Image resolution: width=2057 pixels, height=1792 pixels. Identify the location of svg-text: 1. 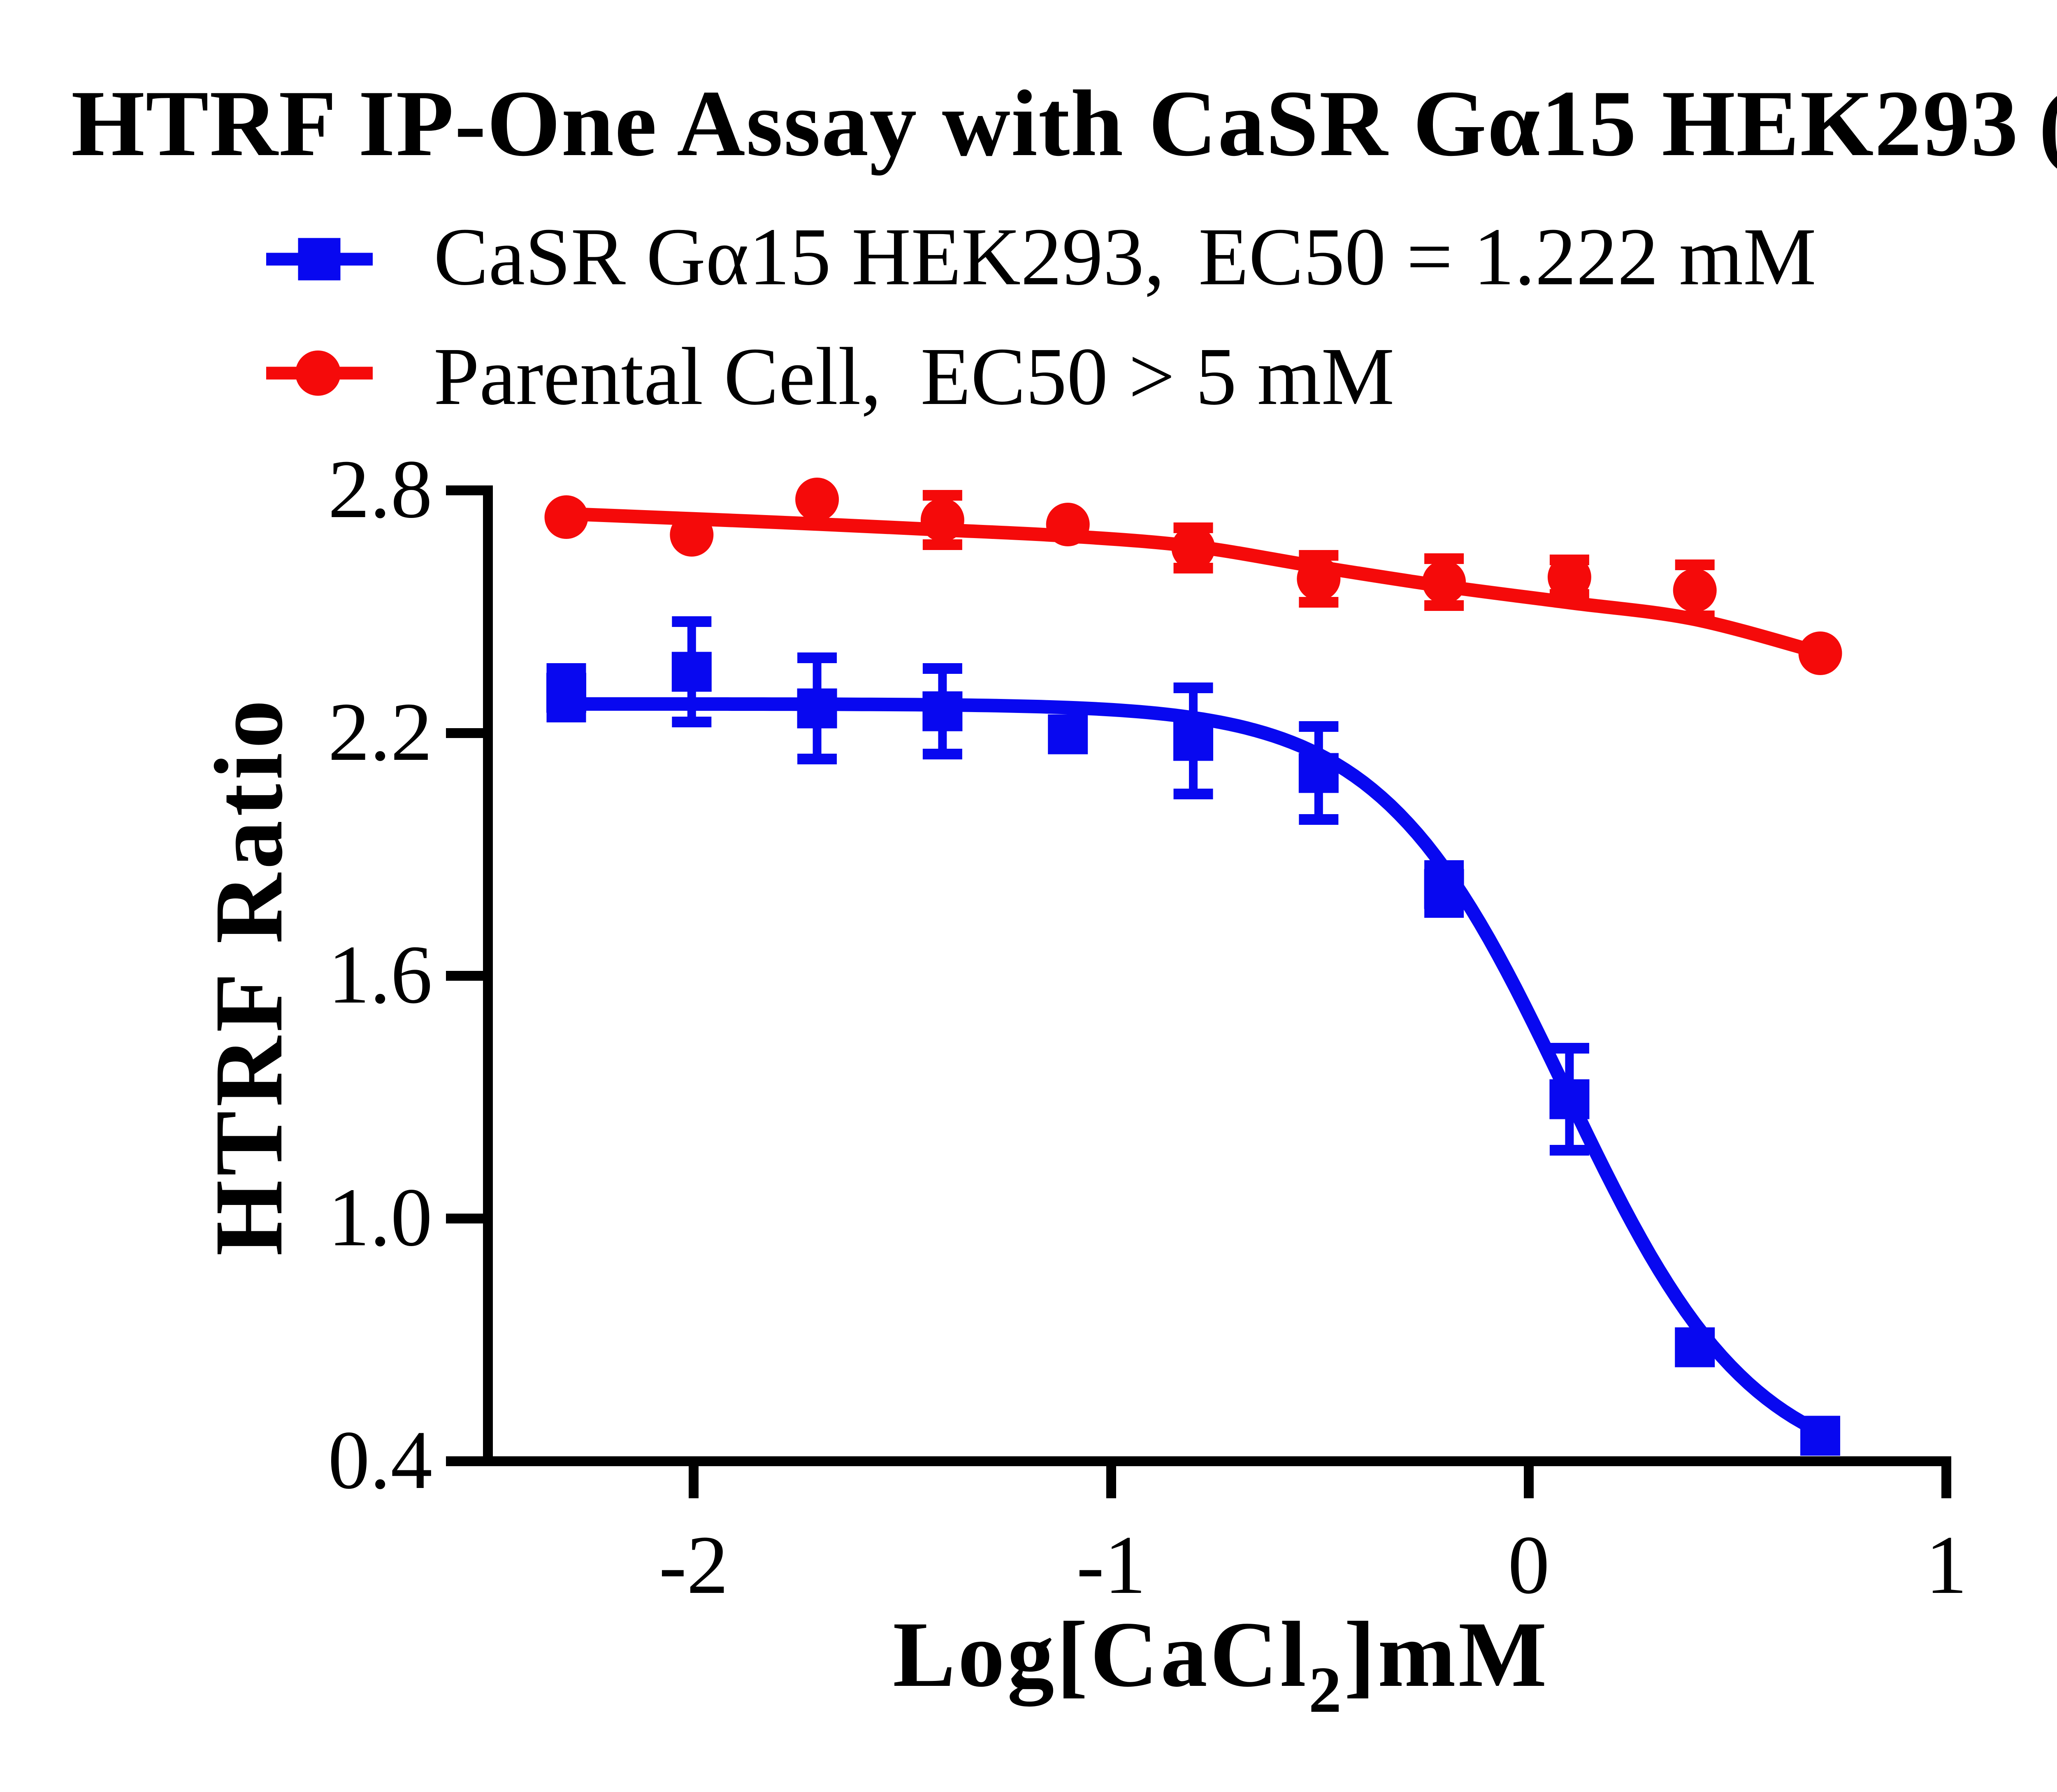
(1946, 1564).